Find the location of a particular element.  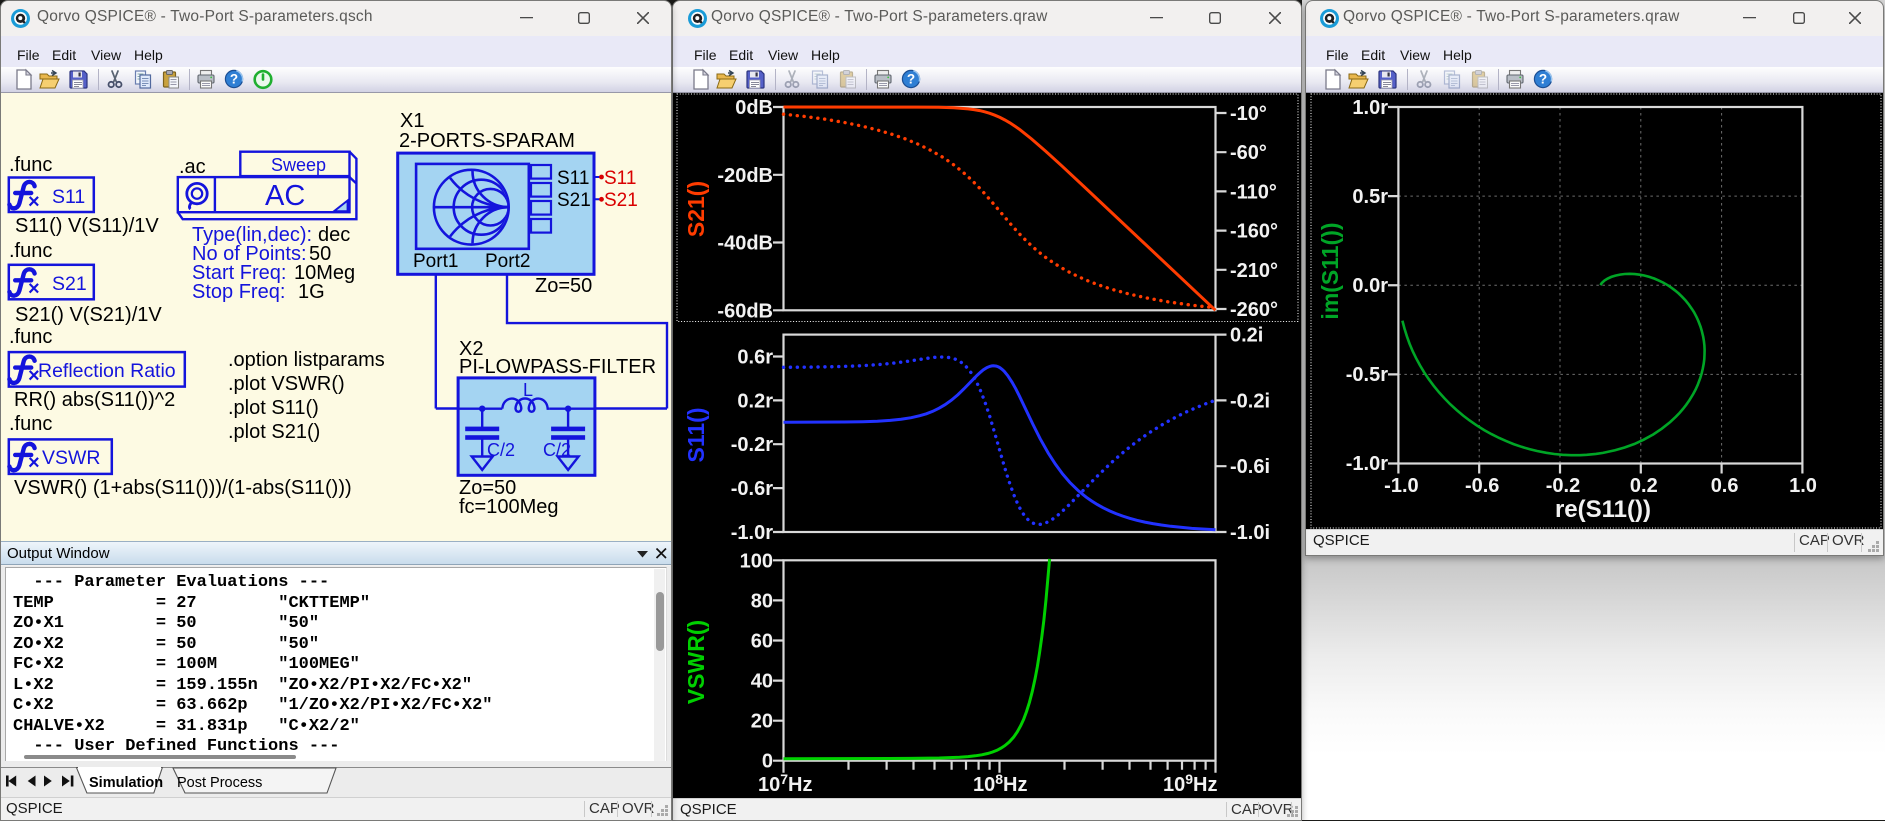

svg-text: .plot S21() is located at coordinates (274, 432).